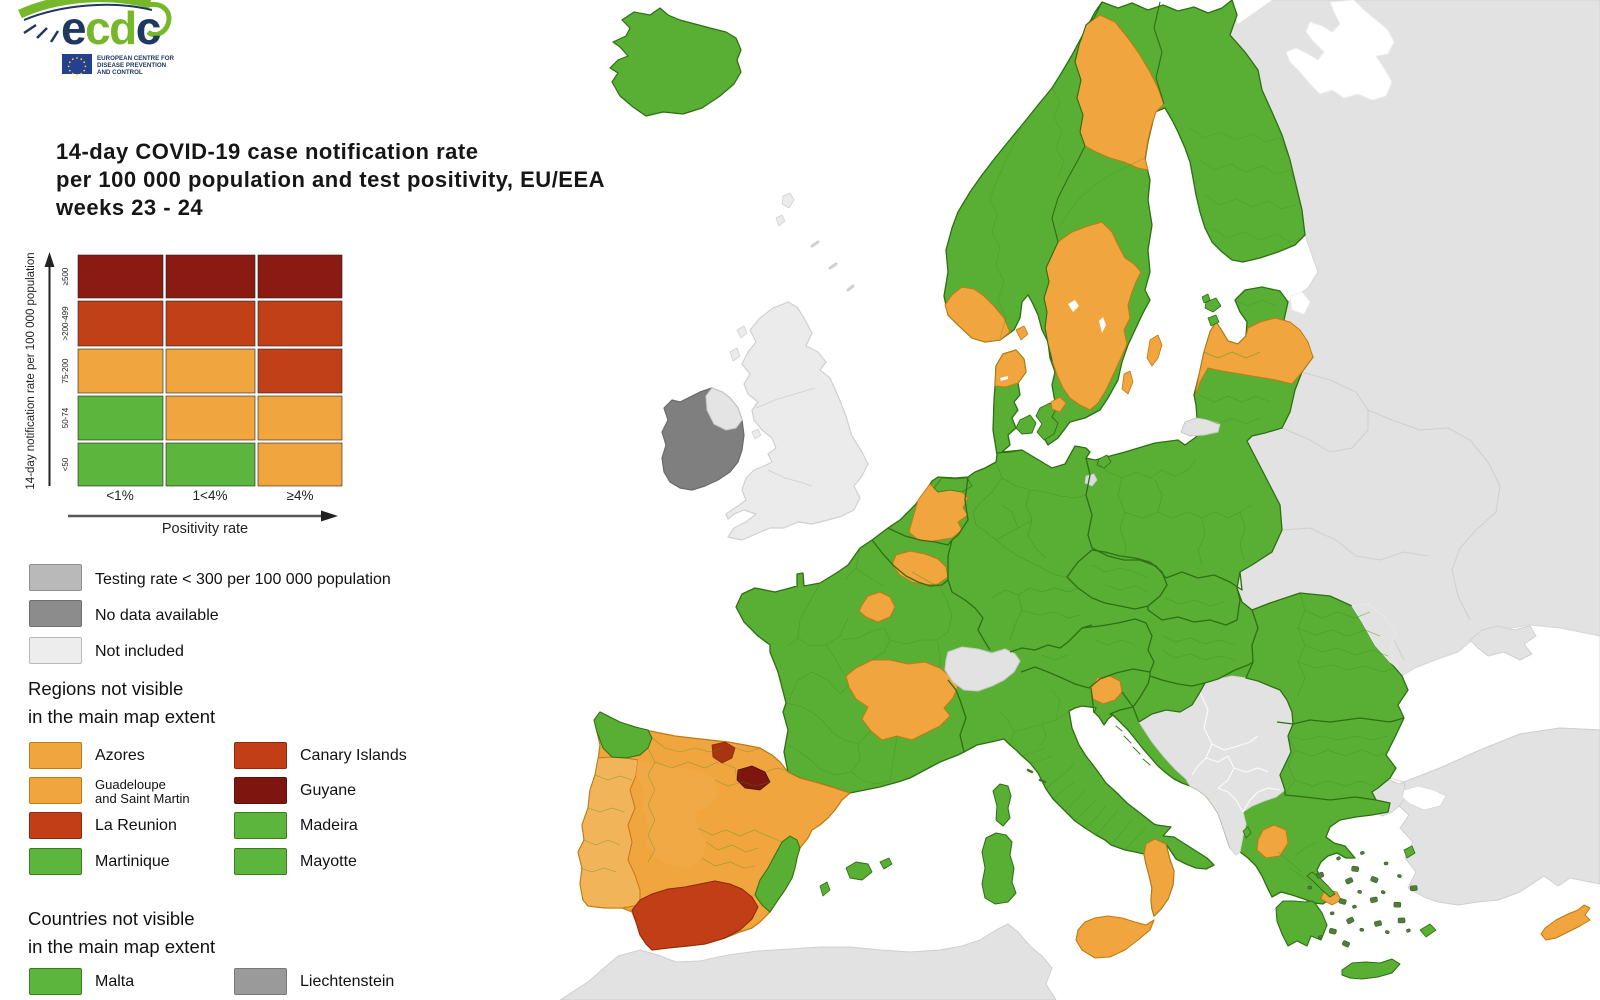 This screenshot has height=1000, width=1600. Describe the element at coordinates (210, 495) in the screenshot. I see `svg-text: 1<4%` at that location.